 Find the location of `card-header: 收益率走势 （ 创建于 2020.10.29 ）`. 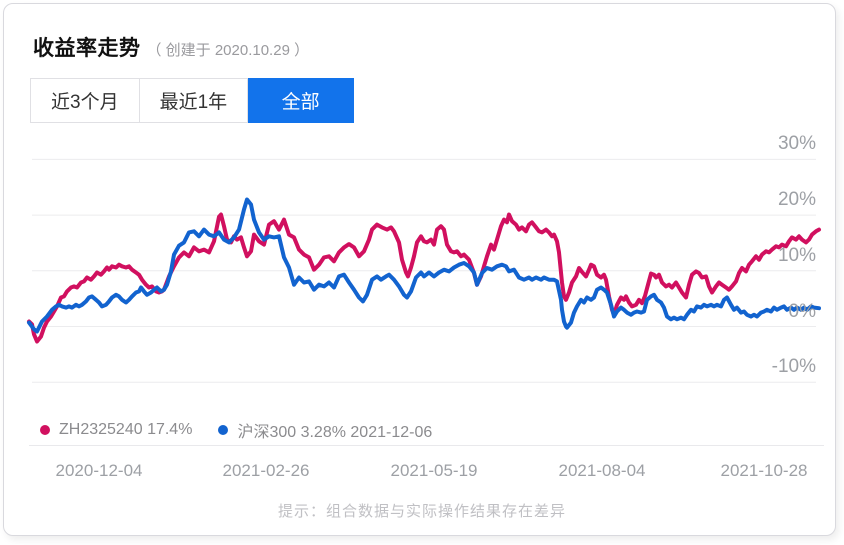

card-header: 收益率走势 （ 创建于 2020.10.29 ） is located at coordinates (171, 47).